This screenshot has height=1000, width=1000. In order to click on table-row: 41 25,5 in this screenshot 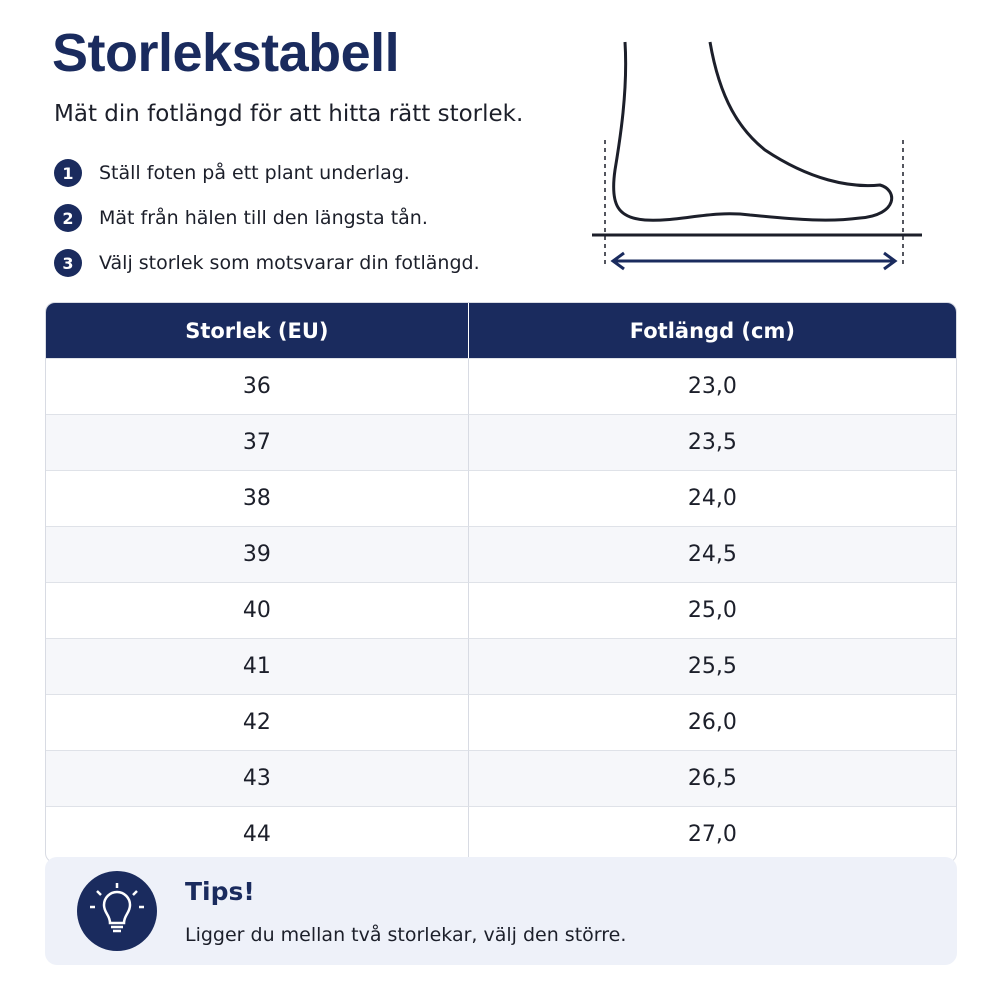, I will do `click(501, 666)`.